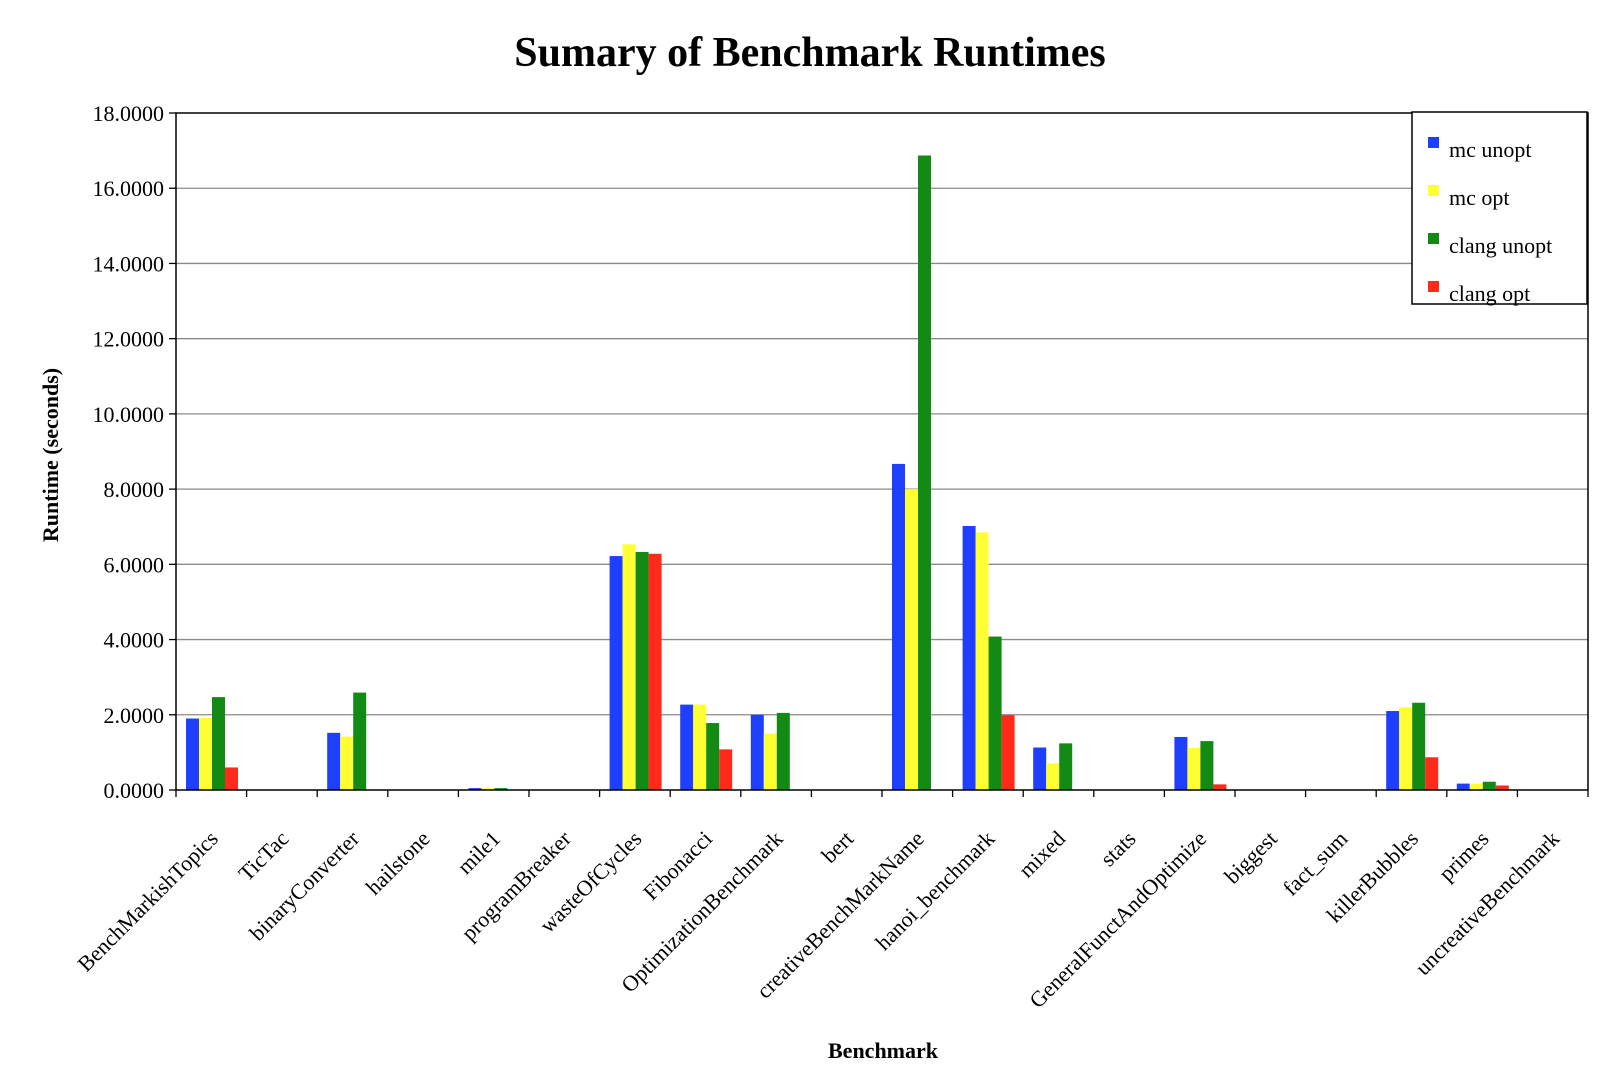 Image resolution: width=1610 pixels, height=1086 pixels. Describe the element at coordinates (1490, 149) in the screenshot. I see `legend-label: mc unopt` at that location.